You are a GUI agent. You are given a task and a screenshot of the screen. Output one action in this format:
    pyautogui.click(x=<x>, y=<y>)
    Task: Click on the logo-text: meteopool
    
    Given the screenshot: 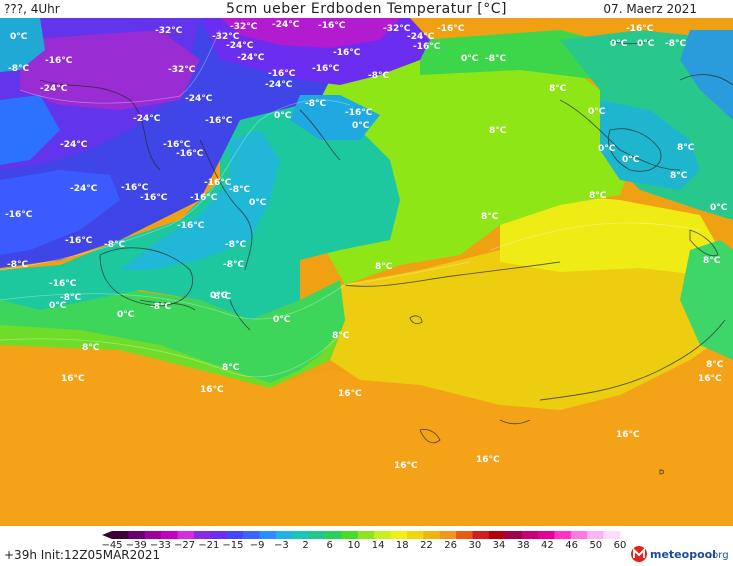 What is the action you would take?
    pyautogui.click(x=683, y=554)
    